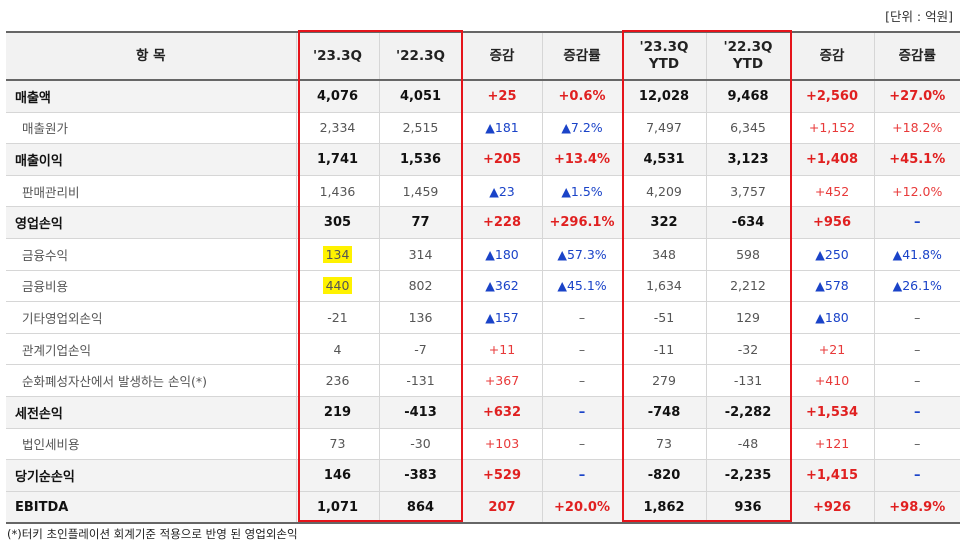  Describe the element at coordinates (831, 444) in the screenshot. I see `cell-ydiff: +121` at that location.